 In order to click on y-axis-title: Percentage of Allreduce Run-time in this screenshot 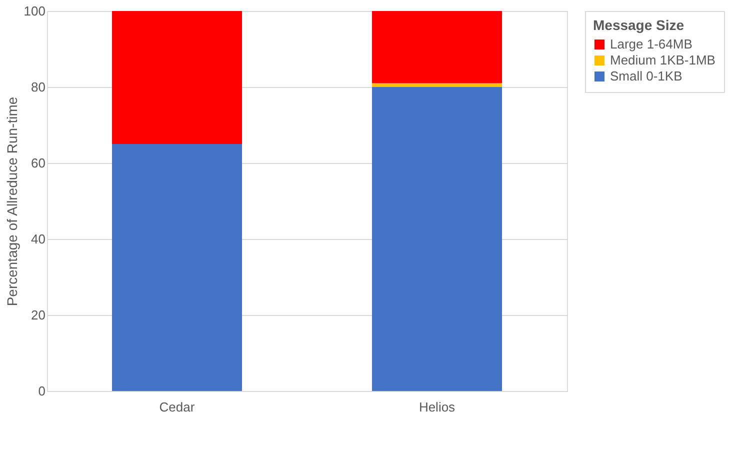, I will do `click(12, 201)`.